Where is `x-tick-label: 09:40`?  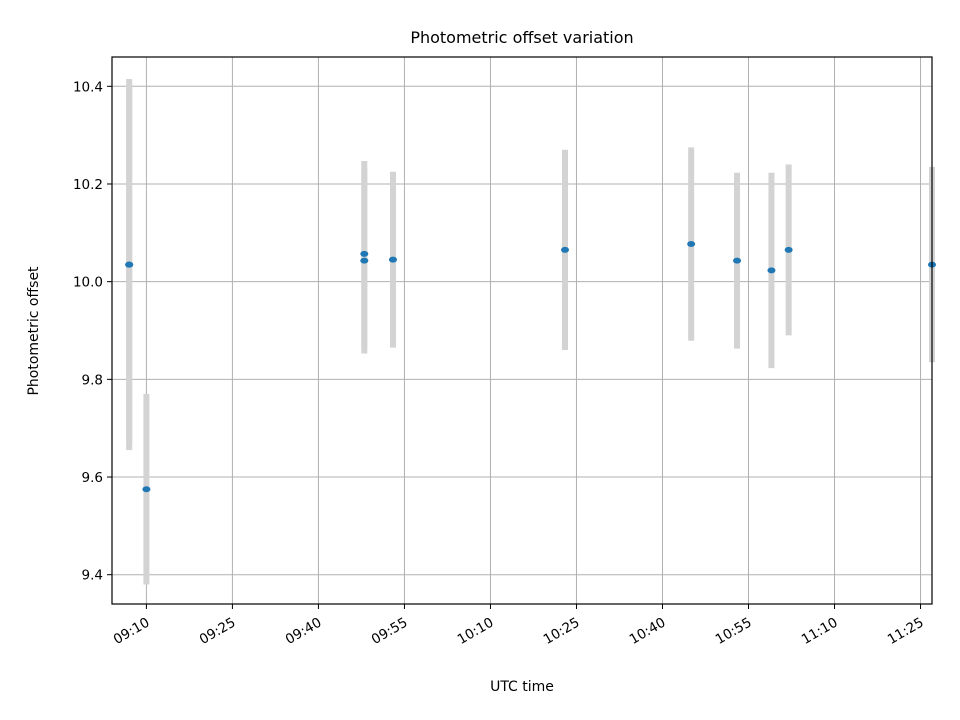
x-tick-label: 09:40 is located at coordinates (304, 631).